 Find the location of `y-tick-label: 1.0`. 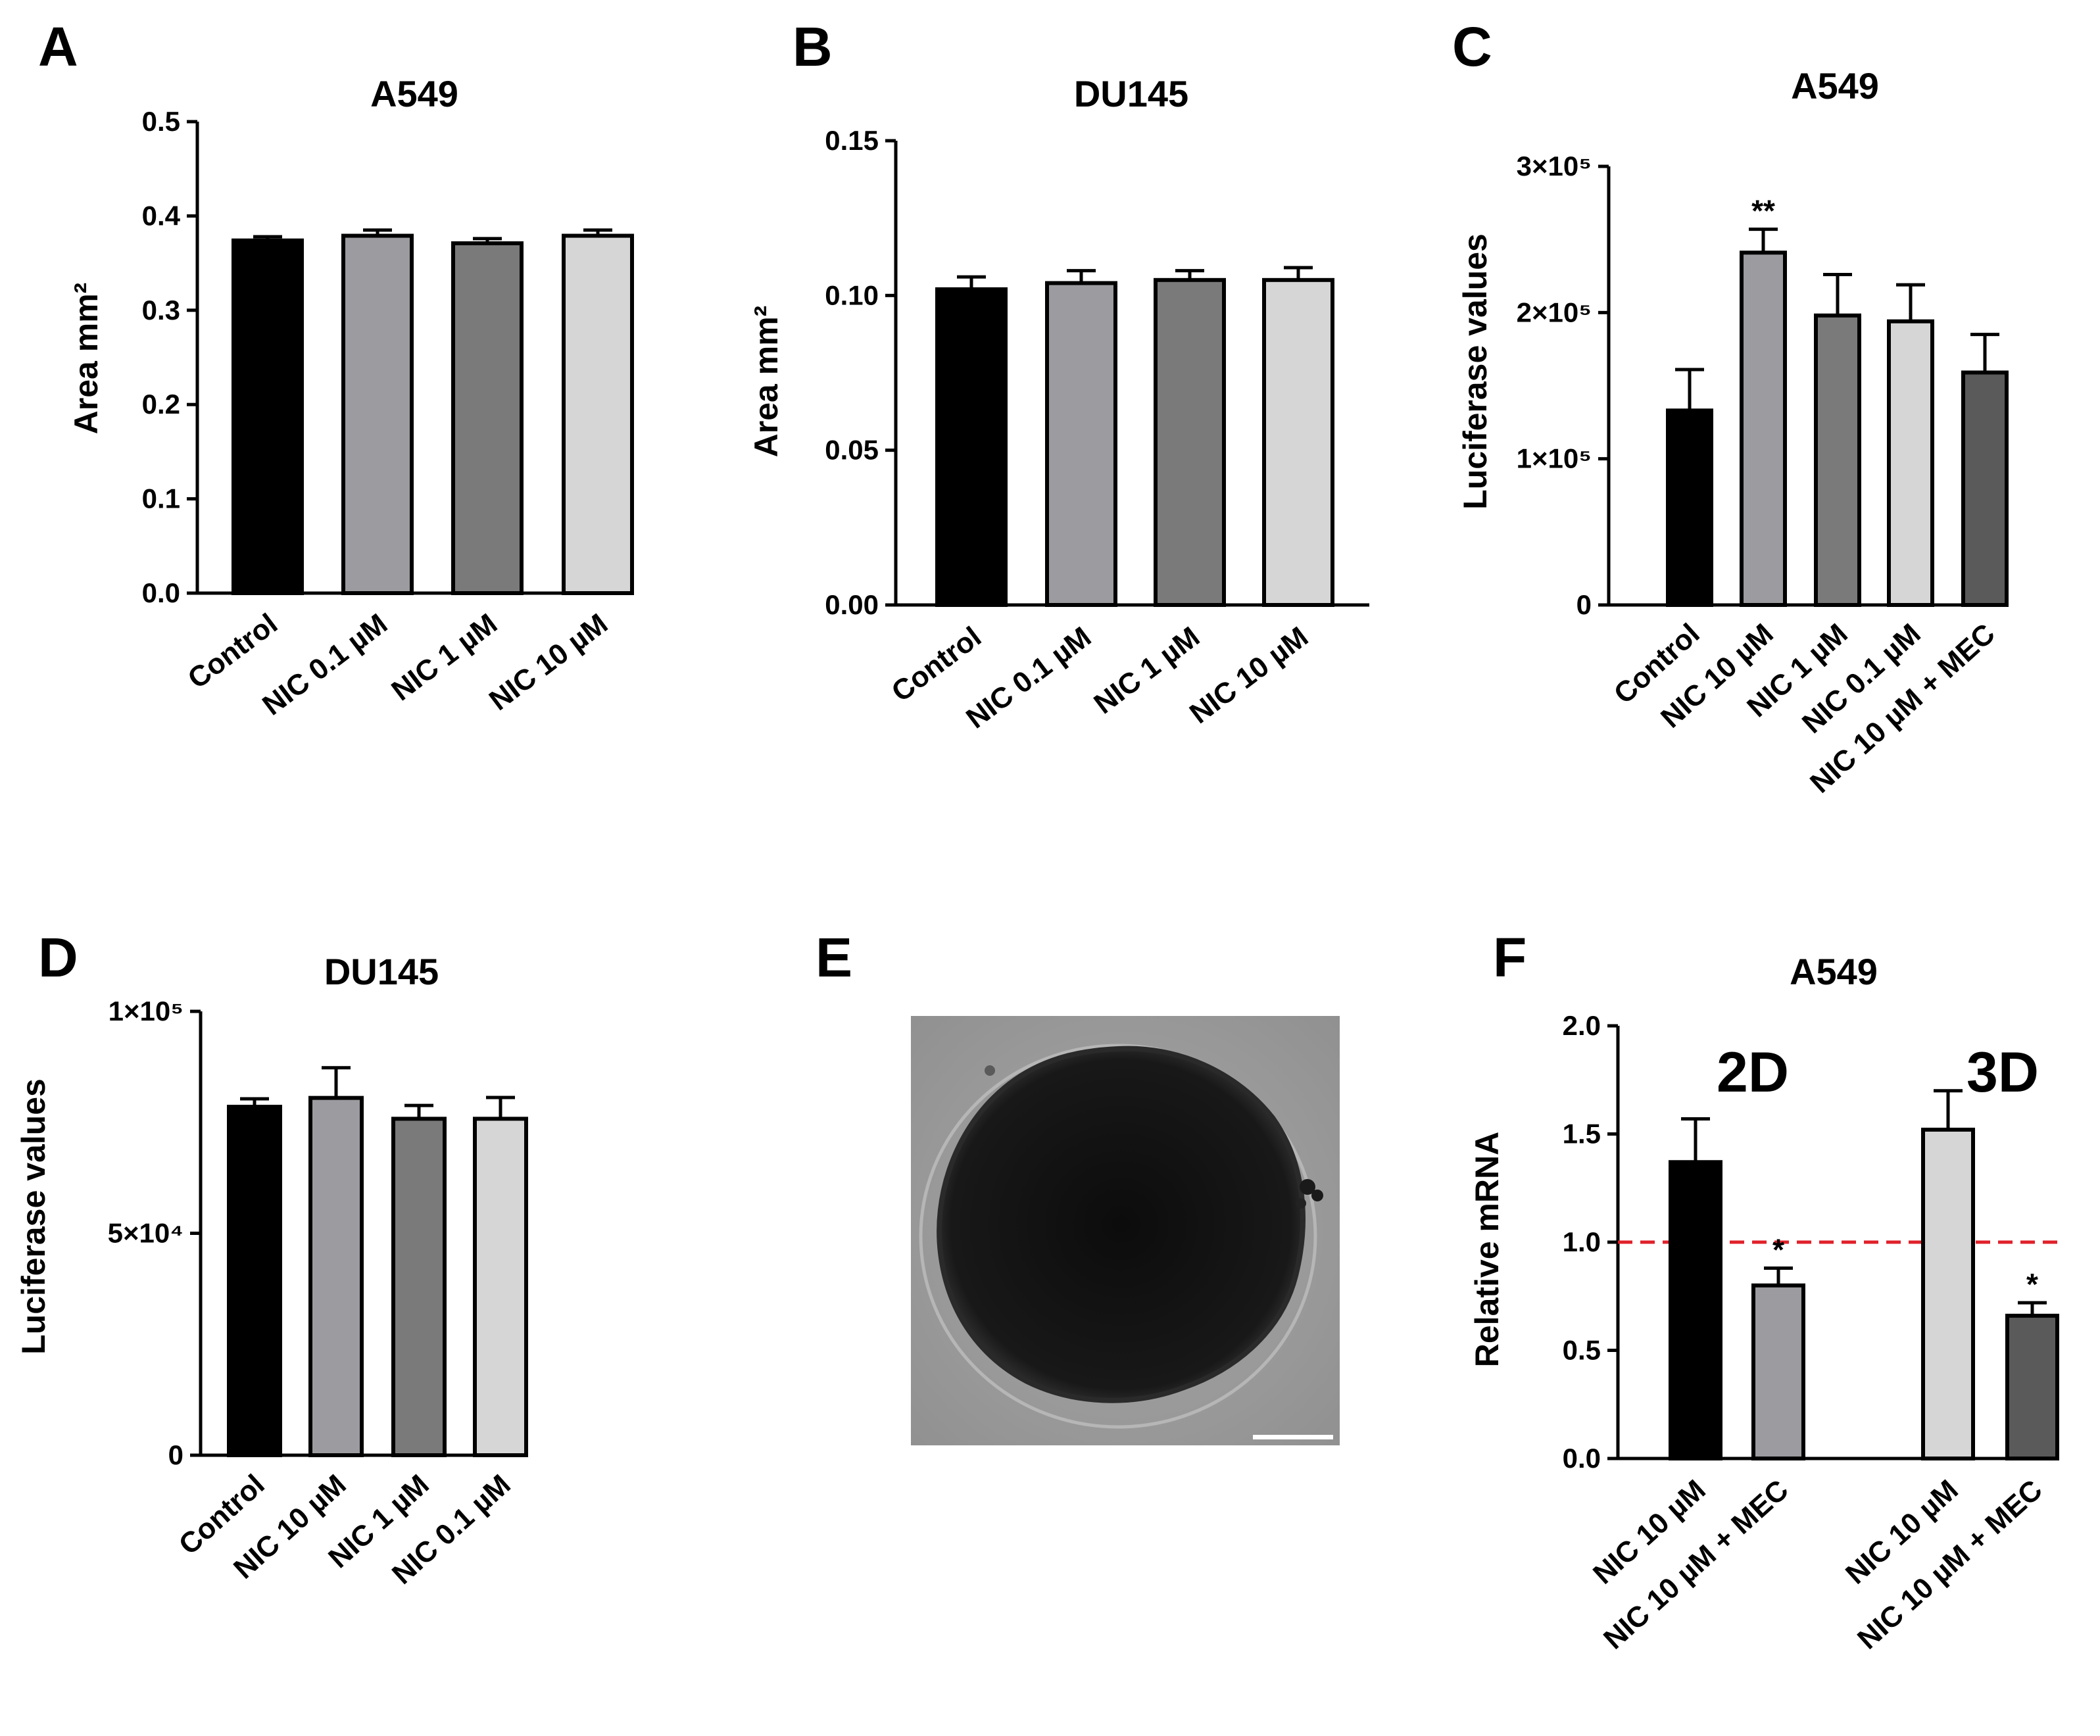

y-tick-label: 1.0 is located at coordinates (1582, 1242).